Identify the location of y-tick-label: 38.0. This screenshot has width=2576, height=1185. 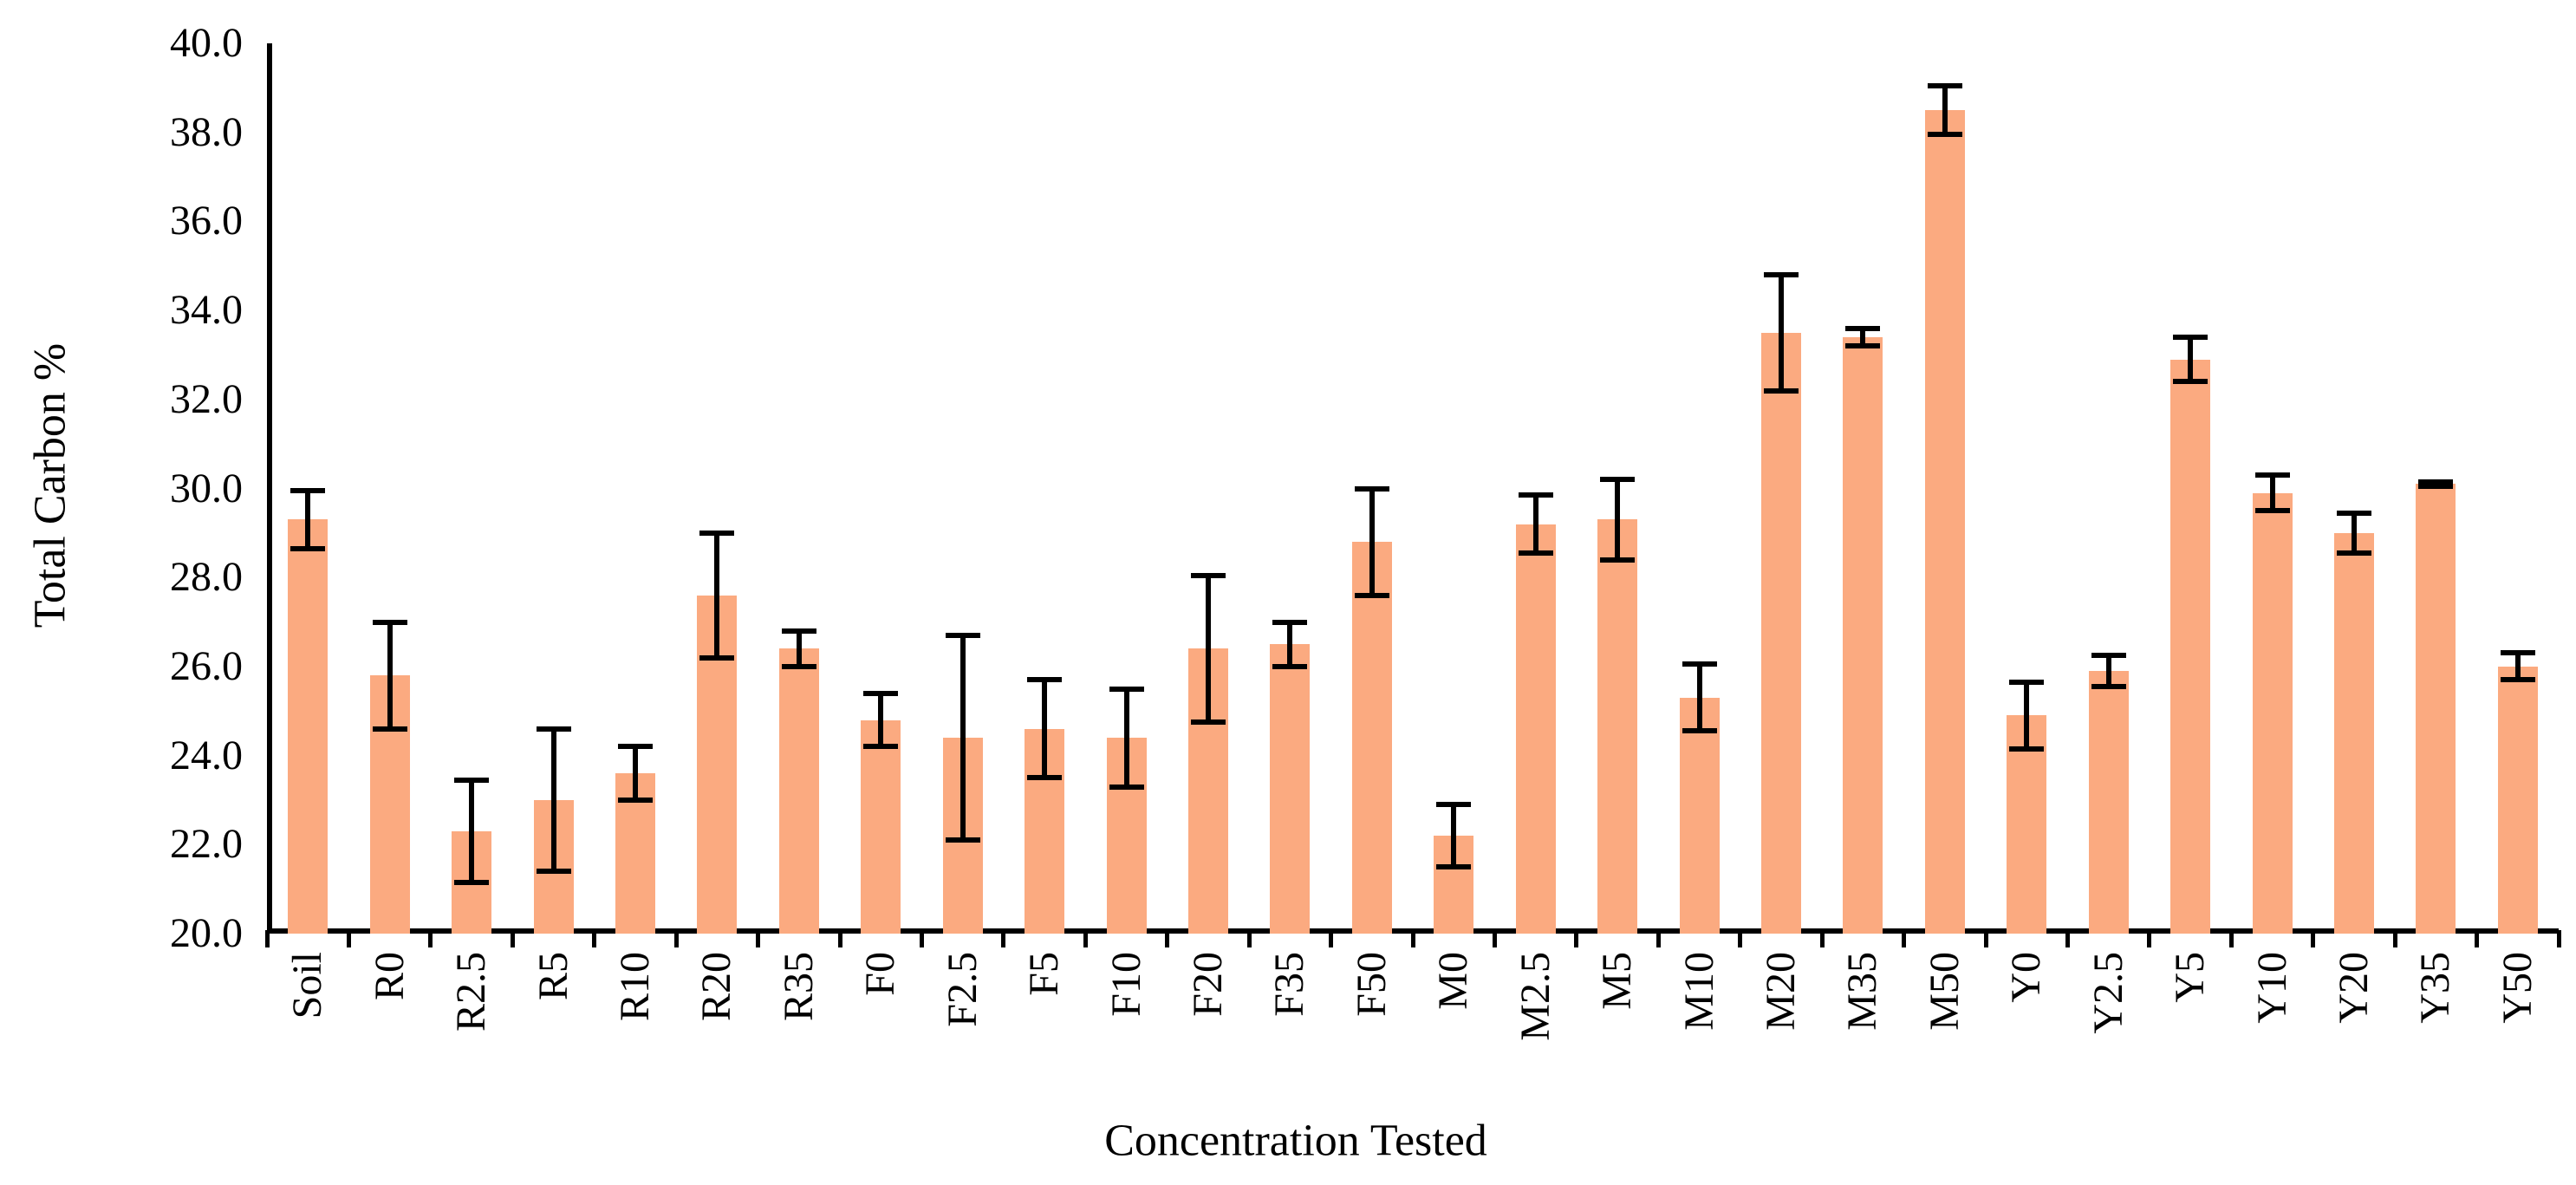
(206, 131).